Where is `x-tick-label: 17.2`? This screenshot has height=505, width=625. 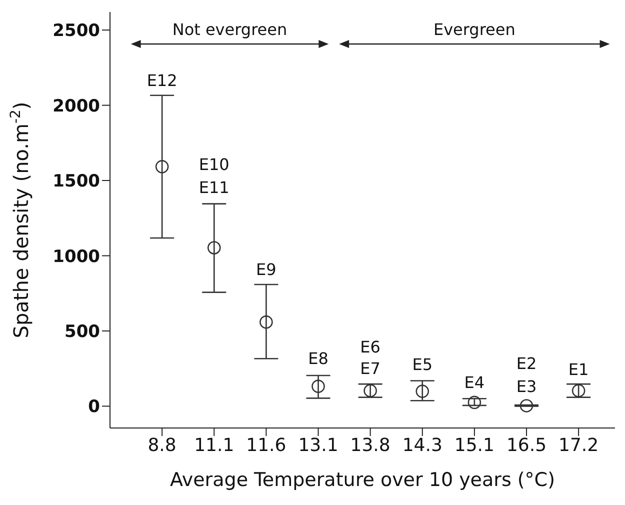
x-tick-label: 17.2 is located at coordinates (578, 445).